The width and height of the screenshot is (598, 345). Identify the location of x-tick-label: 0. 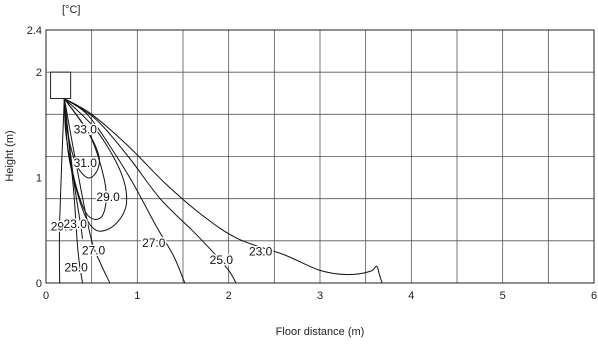
(46, 296).